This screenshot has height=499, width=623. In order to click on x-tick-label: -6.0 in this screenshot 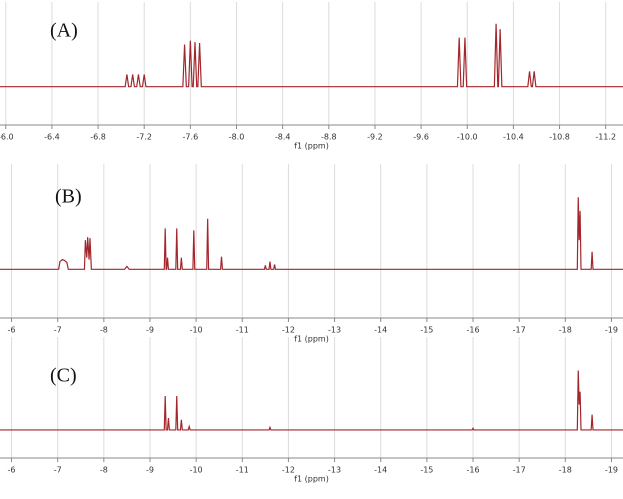, I will do `click(7, 137)`.